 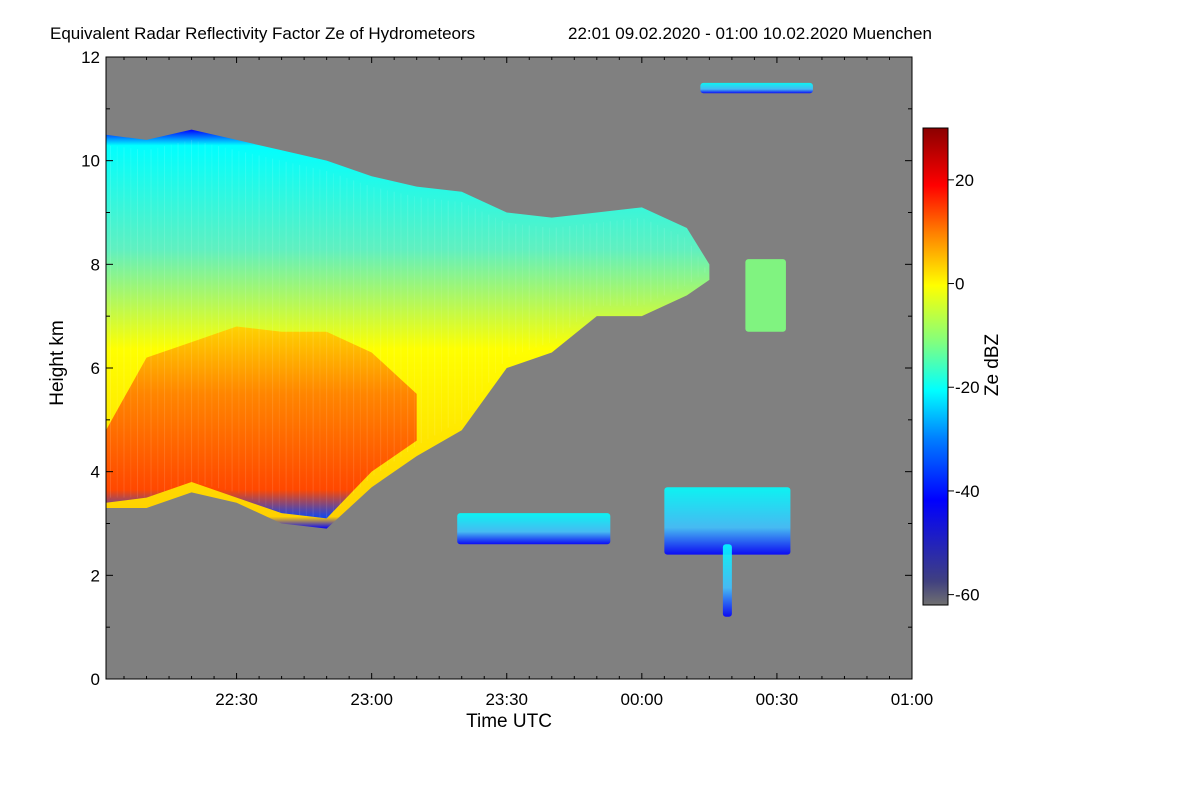 What do you see at coordinates (967, 595) in the screenshot?
I see `colorbar-tick-label: -60` at bounding box center [967, 595].